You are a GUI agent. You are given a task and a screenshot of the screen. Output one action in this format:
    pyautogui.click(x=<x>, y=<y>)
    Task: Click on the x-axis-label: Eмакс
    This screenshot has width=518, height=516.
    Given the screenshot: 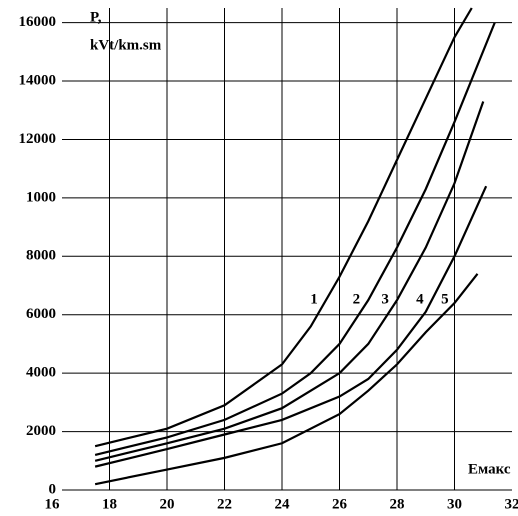 What is the action you would take?
    pyautogui.click(x=489, y=469)
    